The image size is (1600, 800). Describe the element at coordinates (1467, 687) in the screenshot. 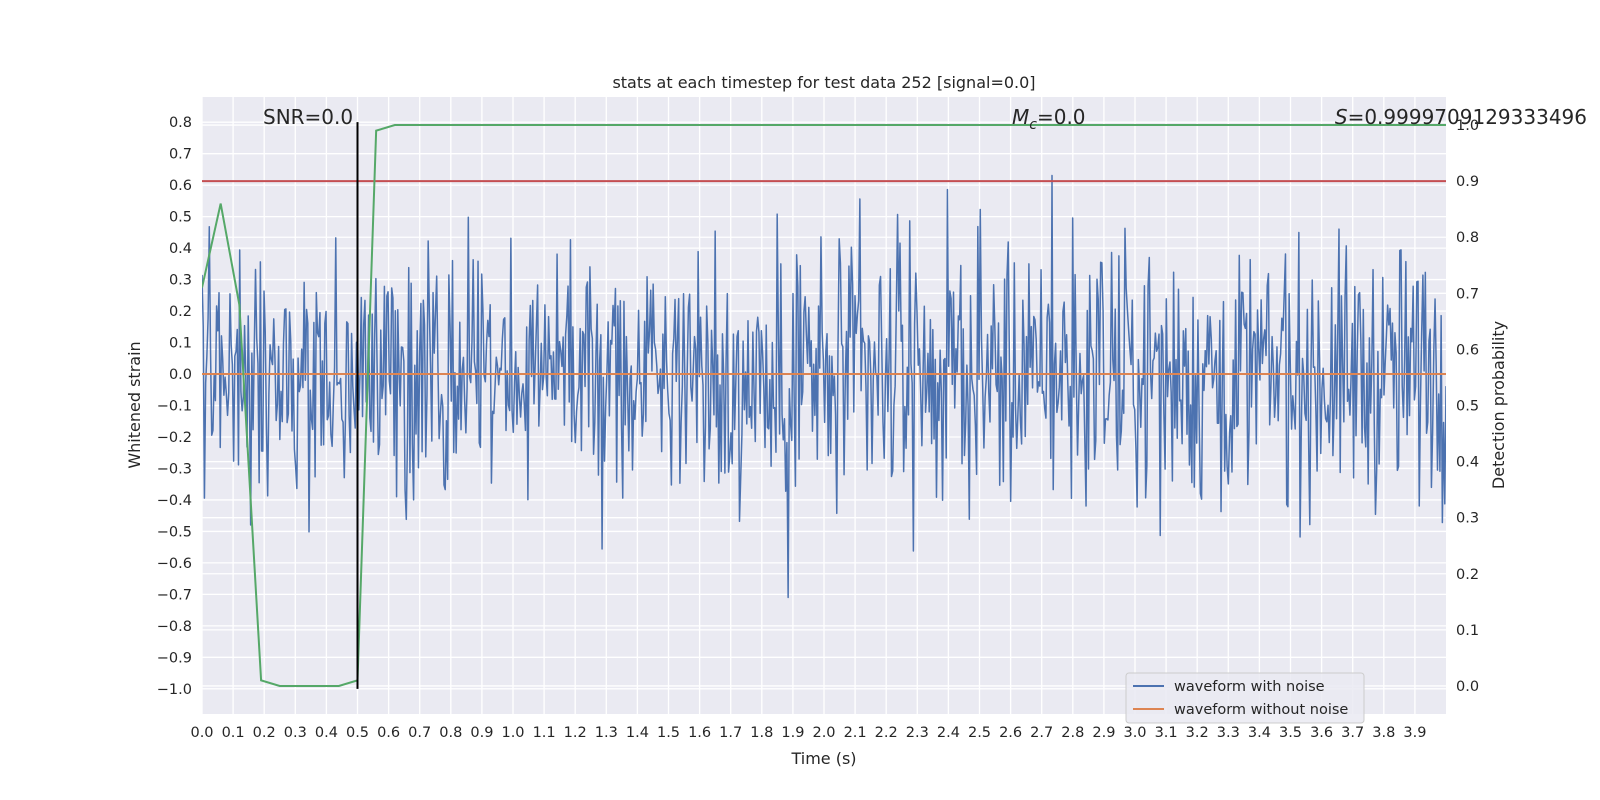

I see `y2-tick-label: 0.0` at that location.